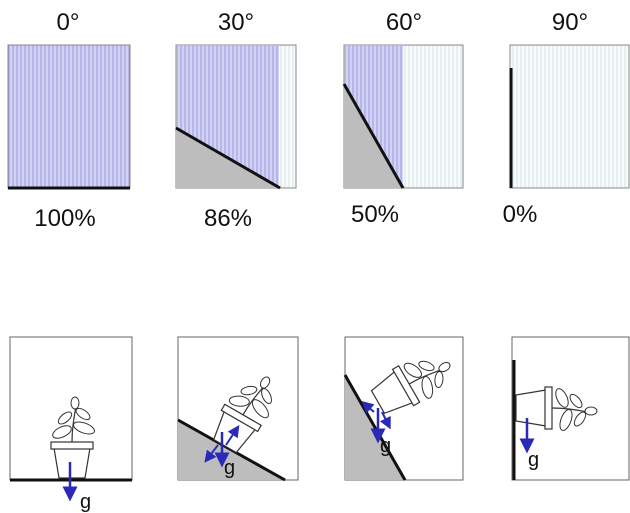 This screenshot has height=513, width=630. What do you see at coordinates (375, 214) in the screenshot?
I see `percent-label: 50%` at bounding box center [375, 214].